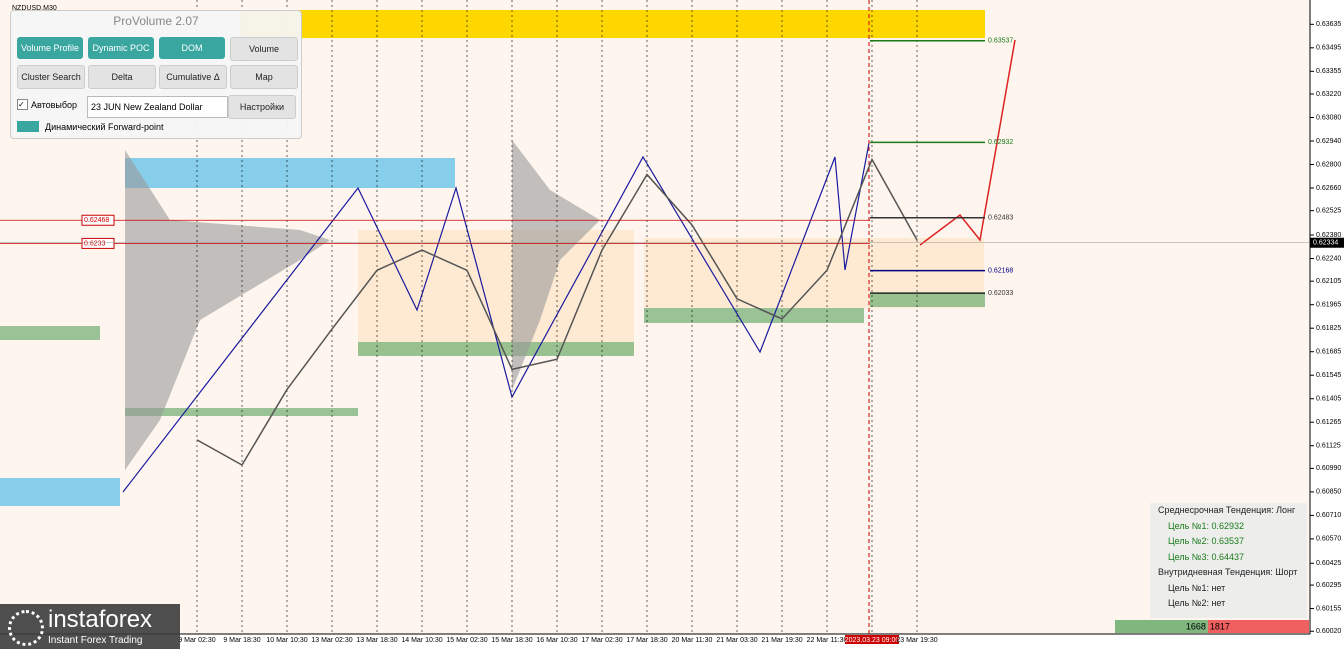 Image resolution: width=1344 pixels, height=649 pixels. Describe the element at coordinates (1228, 572) in the screenshot. I see `trend-line: Внутридневная Тенденция: Шорт` at that location.